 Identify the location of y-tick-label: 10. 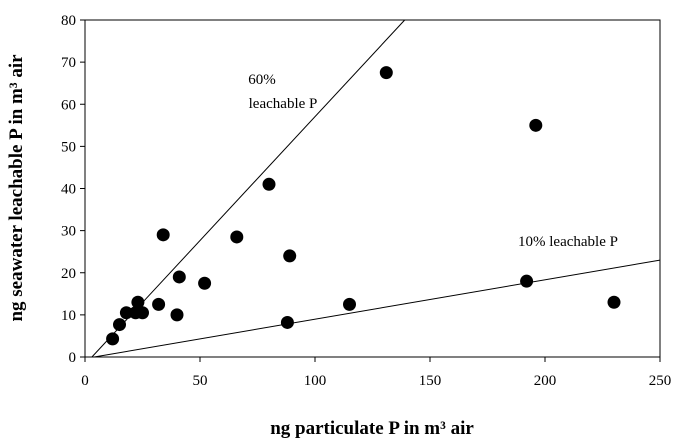
(68, 316).